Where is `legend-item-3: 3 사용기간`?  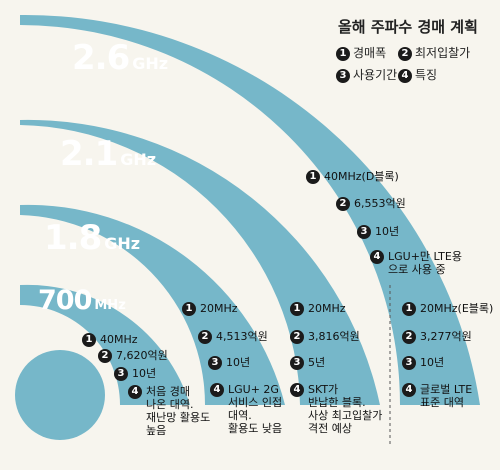 legend-item-3: 3 사용기간 is located at coordinates (366, 74).